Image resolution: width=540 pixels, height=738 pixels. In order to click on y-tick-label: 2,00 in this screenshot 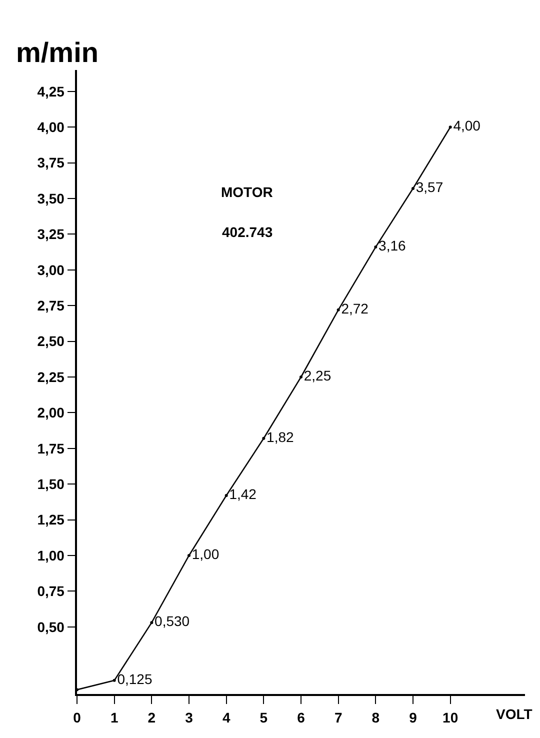, I will do `click(51, 412)`.